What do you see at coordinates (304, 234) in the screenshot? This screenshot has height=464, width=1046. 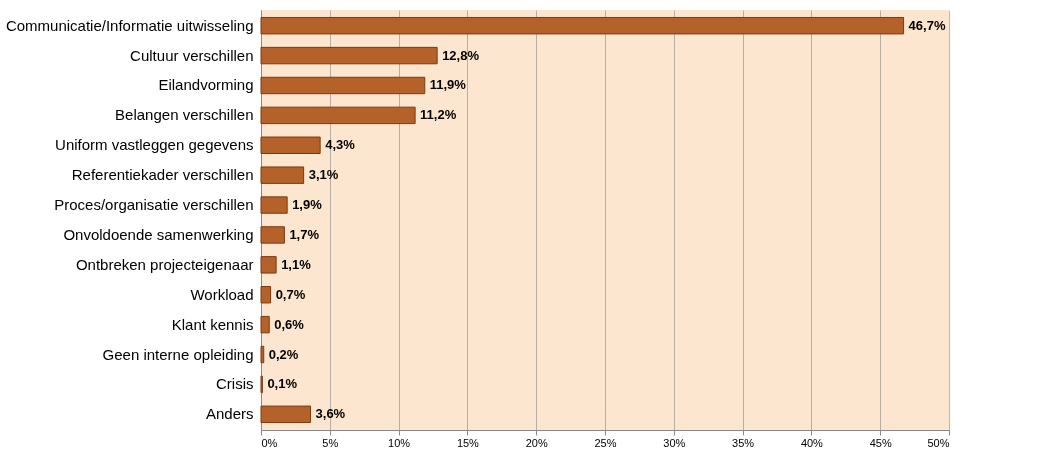 I see `data-label: 1,7%` at bounding box center [304, 234].